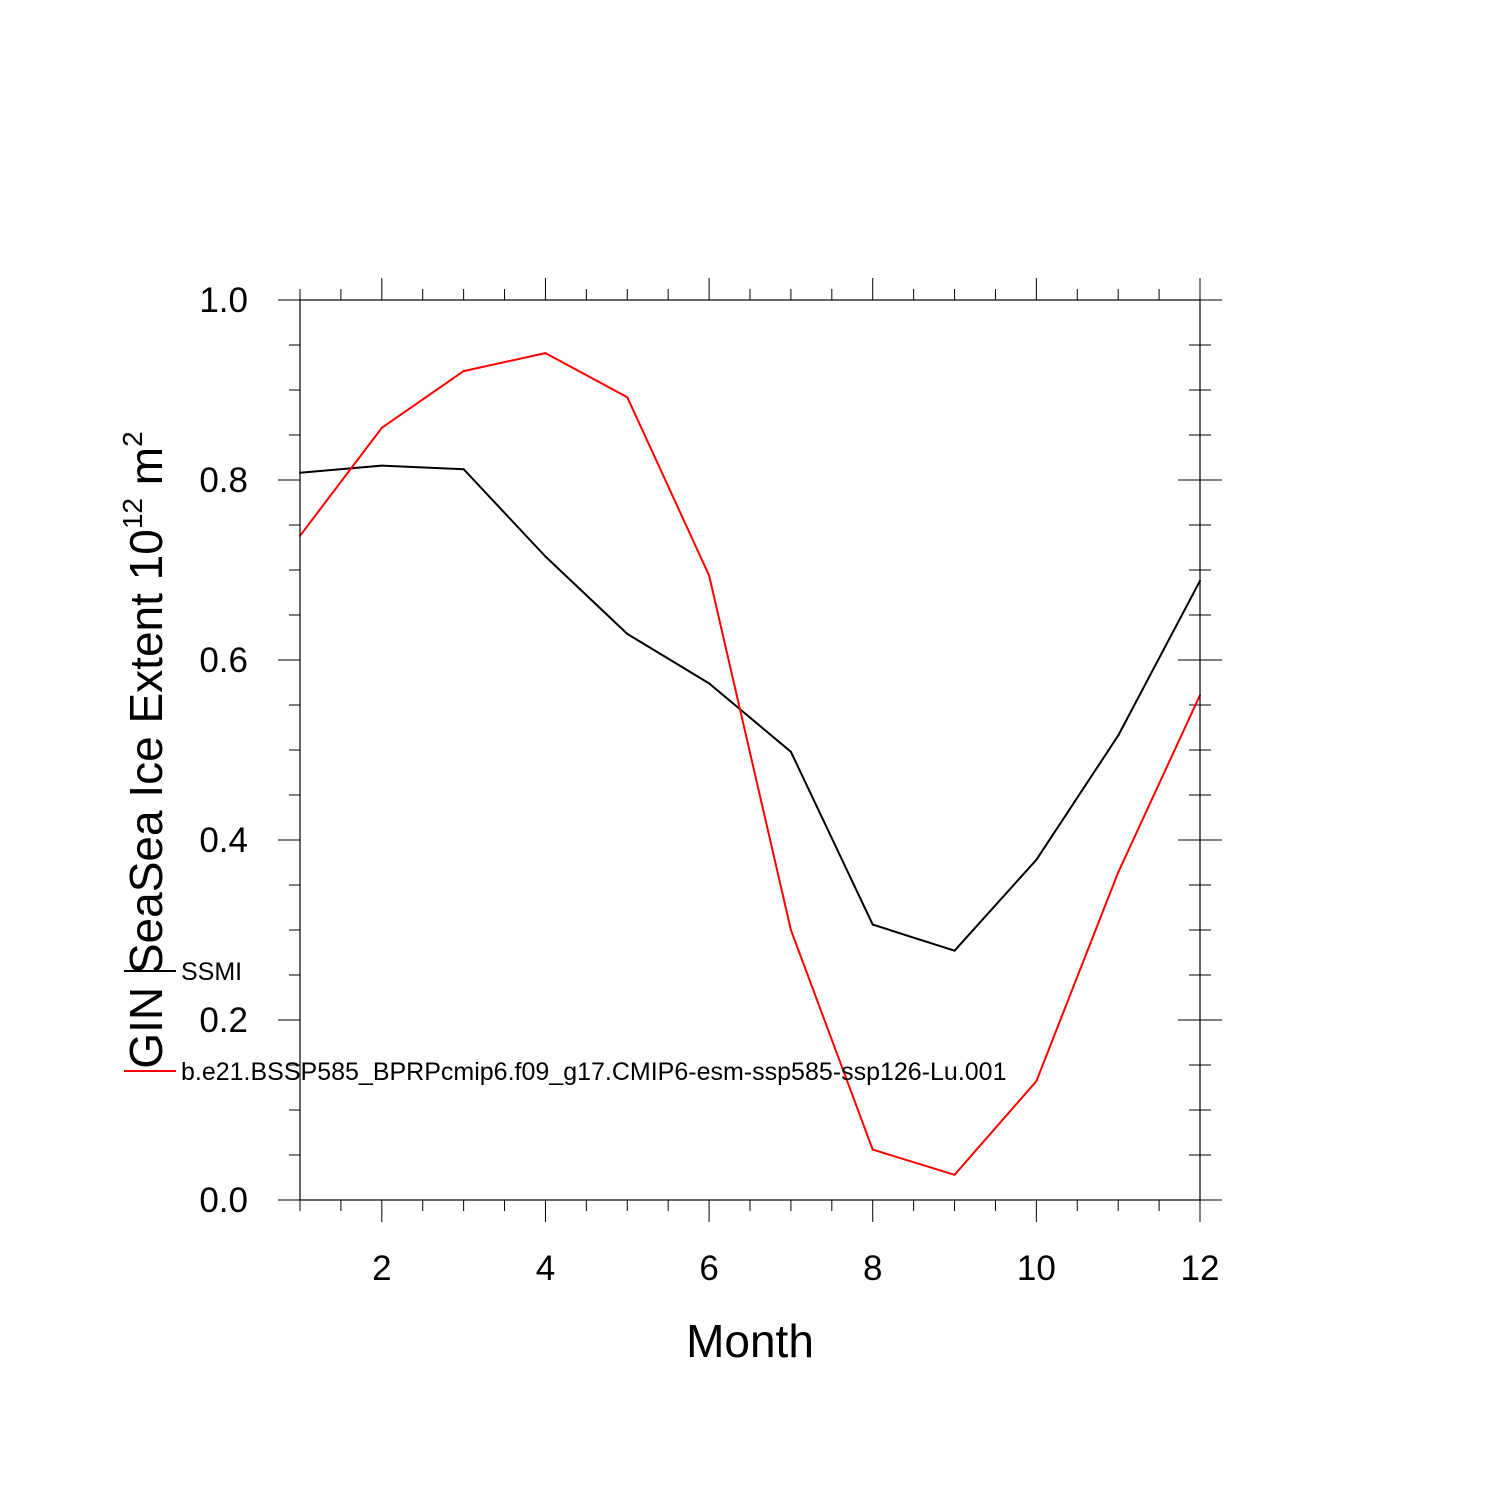 Image resolution: width=1500 pixels, height=1500 pixels. What do you see at coordinates (1200, 1268) in the screenshot?
I see `x-tick-label: 12` at bounding box center [1200, 1268].